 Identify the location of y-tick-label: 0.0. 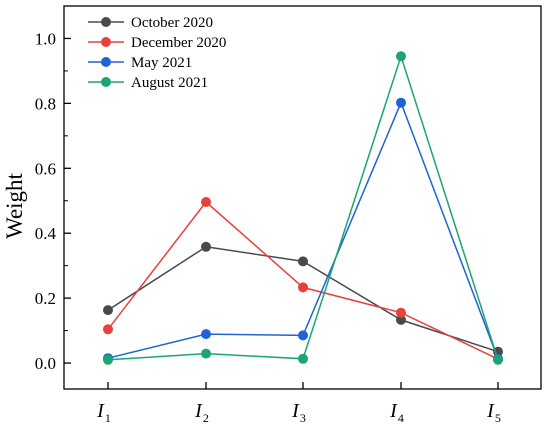
(45, 363).